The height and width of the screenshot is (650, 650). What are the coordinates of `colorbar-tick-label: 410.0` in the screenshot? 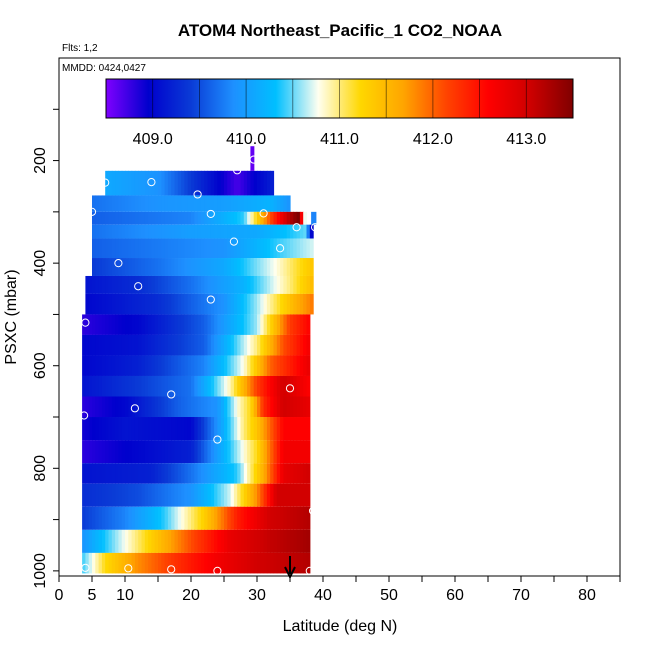 It's located at (246, 139).